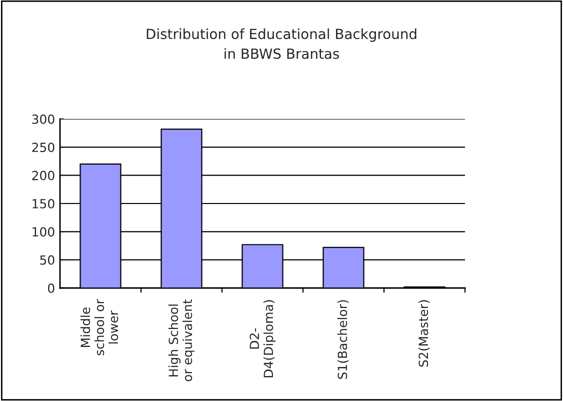  Describe the element at coordinates (99, 327) in the screenshot. I see `x-tick-label: Middle school or lower` at that location.